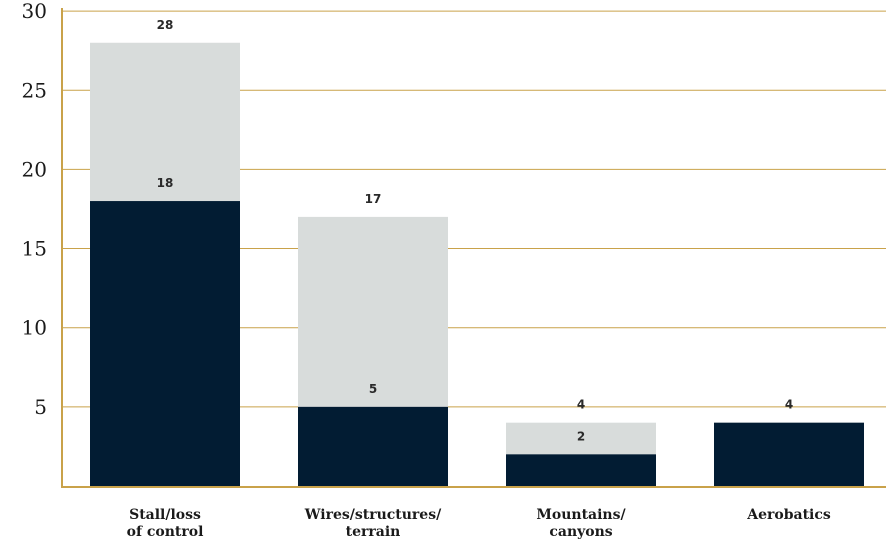  Describe the element at coordinates (373, 389) in the screenshot. I see `data-label: 5` at that location.